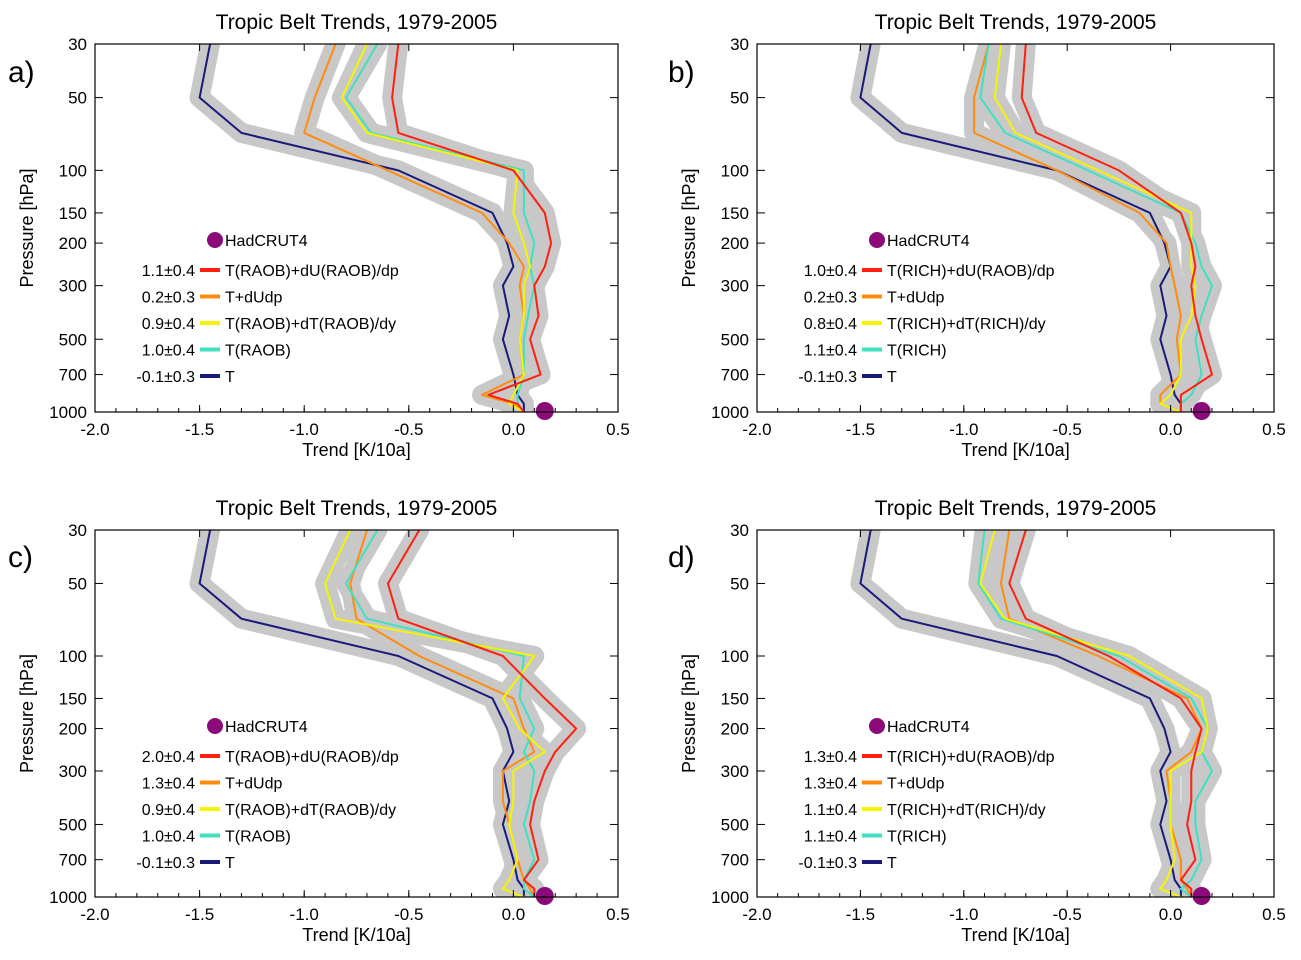  What do you see at coordinates (21, 72) in the screenshot?
I see `panel-label: a)` at bounding box center [21, 72].